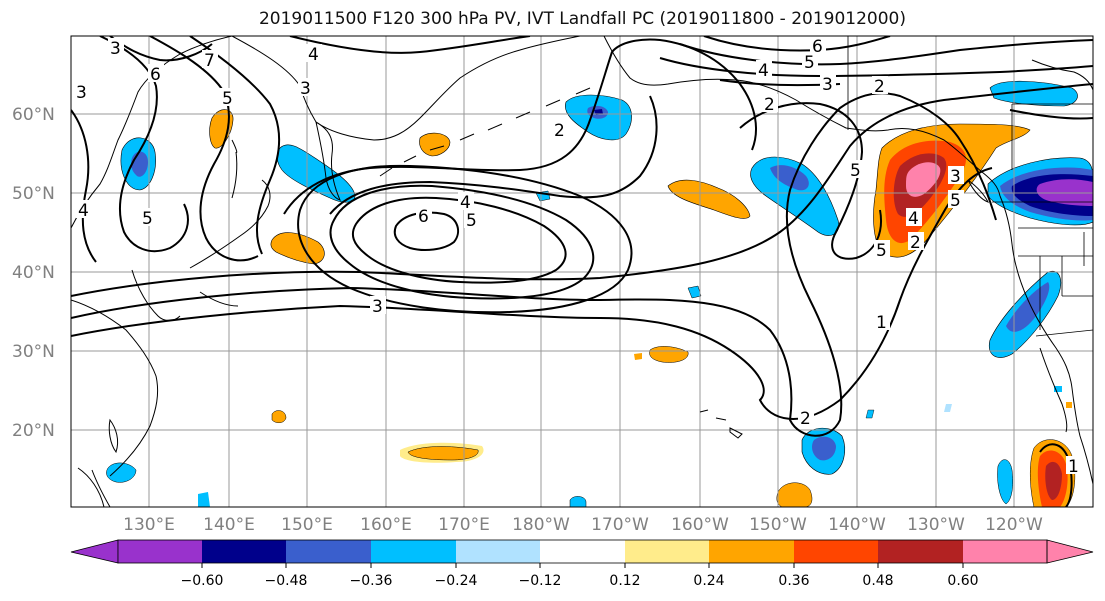  Describe the element at coordinates (286, 581) in the screenshot. I see `colorbar-tick-label: −0.48` at that location.